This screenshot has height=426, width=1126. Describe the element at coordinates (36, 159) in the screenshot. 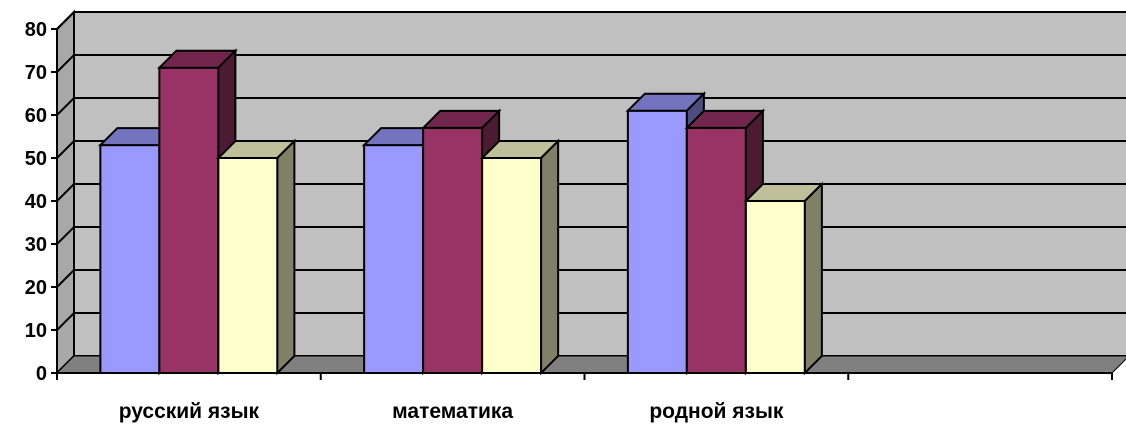

I see `y-tick-label: 50` at that location.